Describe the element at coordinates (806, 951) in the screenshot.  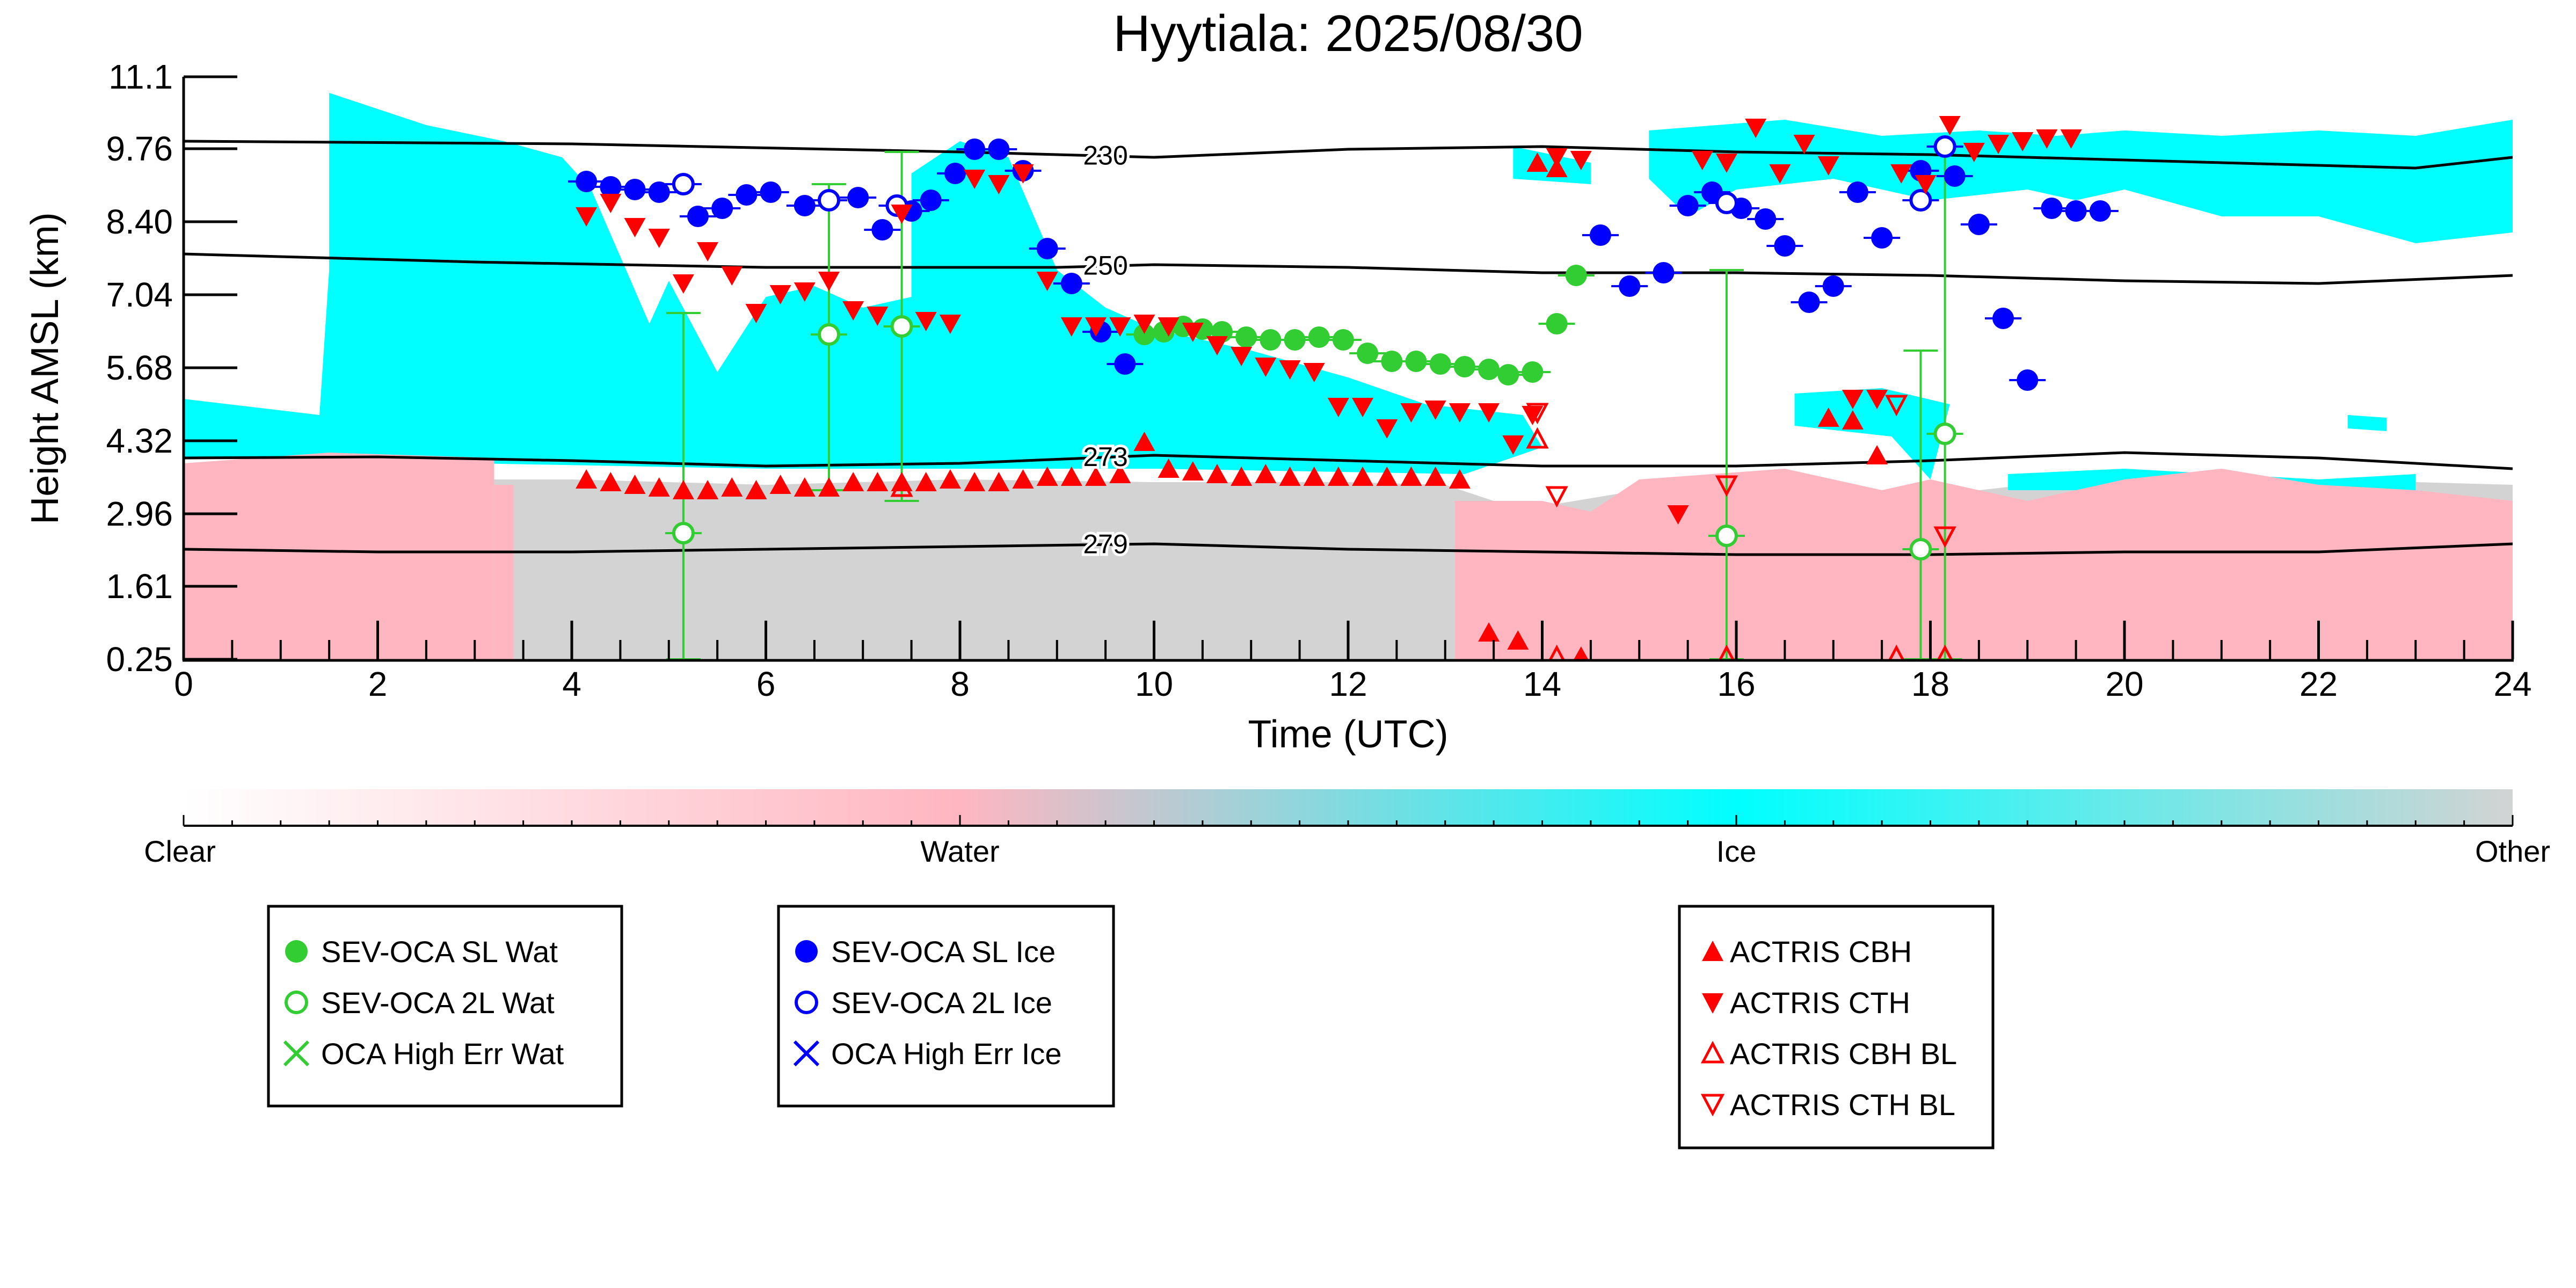
I see `legend-marker-sev-sl-ice` at that location.